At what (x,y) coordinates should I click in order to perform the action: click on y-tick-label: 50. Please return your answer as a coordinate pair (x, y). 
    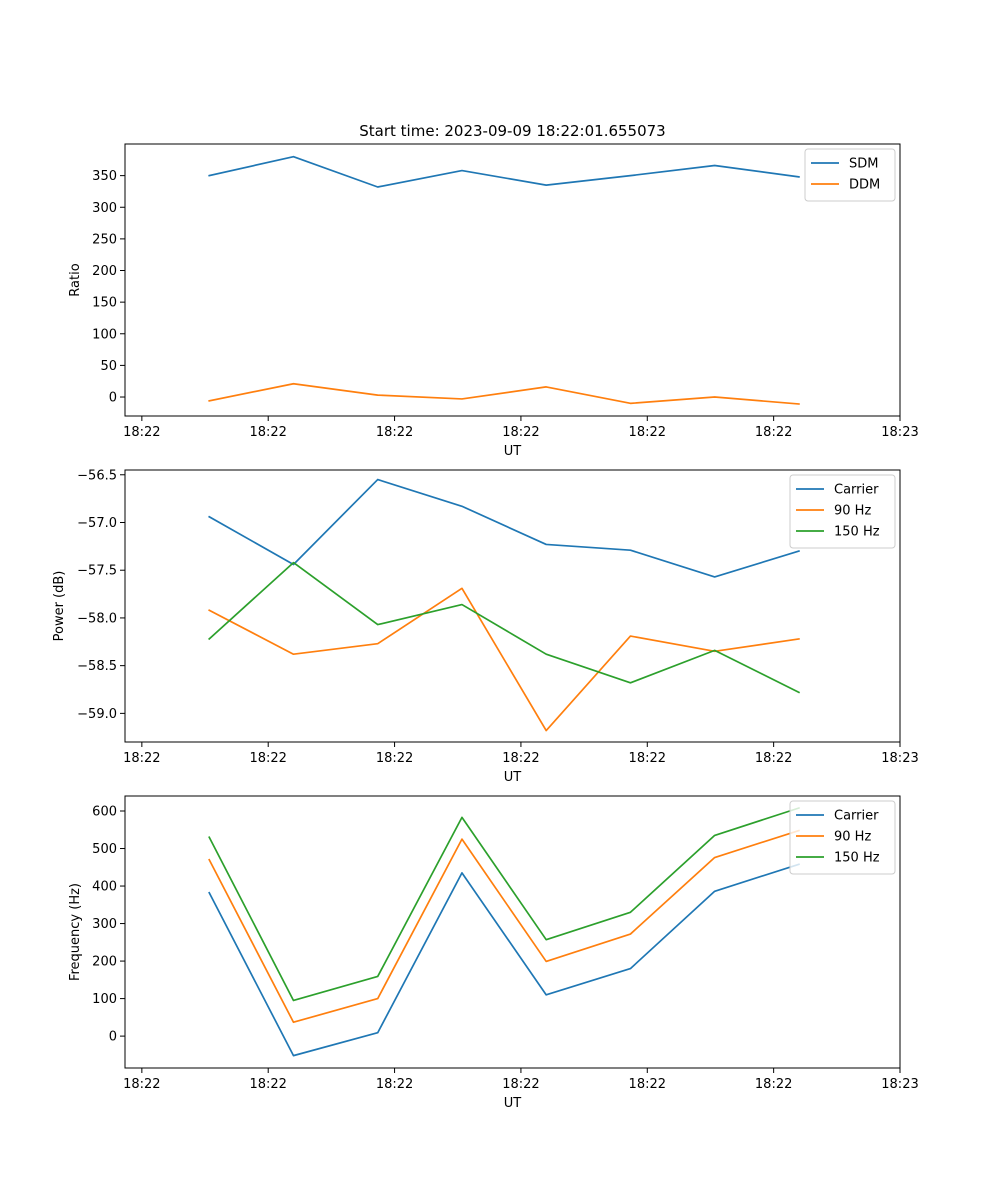
    Looking at the image, I should click on (108, 366).